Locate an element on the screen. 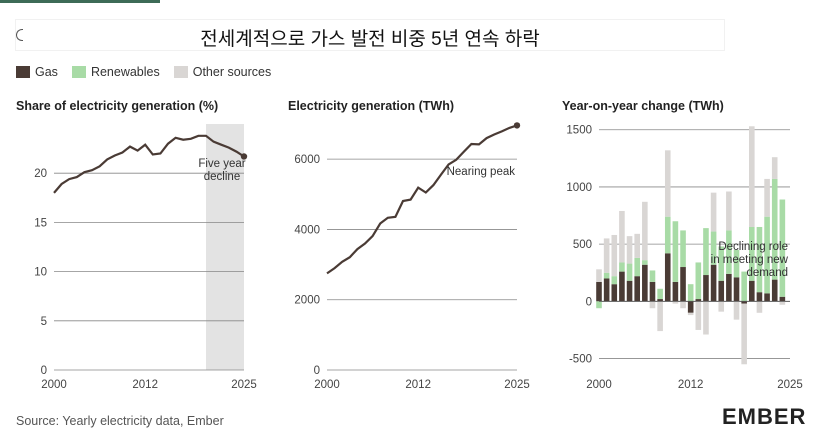 The height and width of the screenshot is (442, 835). yoy-bar-other-sources-2014 is located at coordinates (706, 318).